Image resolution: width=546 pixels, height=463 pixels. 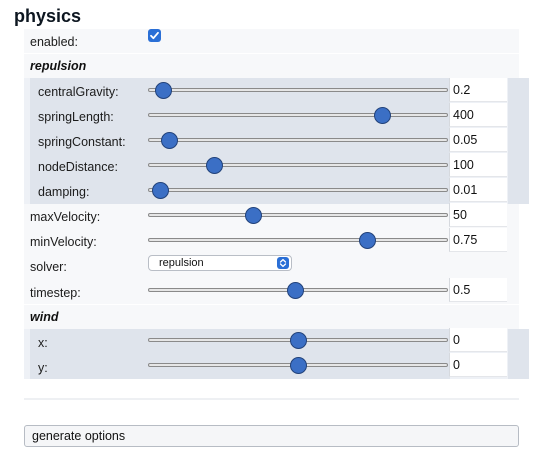 I want to click on spring-constant-slider, so click(x=298, y=140).